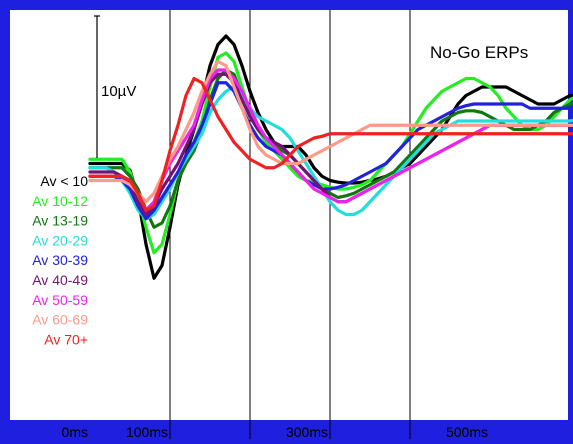  I want to click on legend-item-2: Av 10-12, so click(60, 201).